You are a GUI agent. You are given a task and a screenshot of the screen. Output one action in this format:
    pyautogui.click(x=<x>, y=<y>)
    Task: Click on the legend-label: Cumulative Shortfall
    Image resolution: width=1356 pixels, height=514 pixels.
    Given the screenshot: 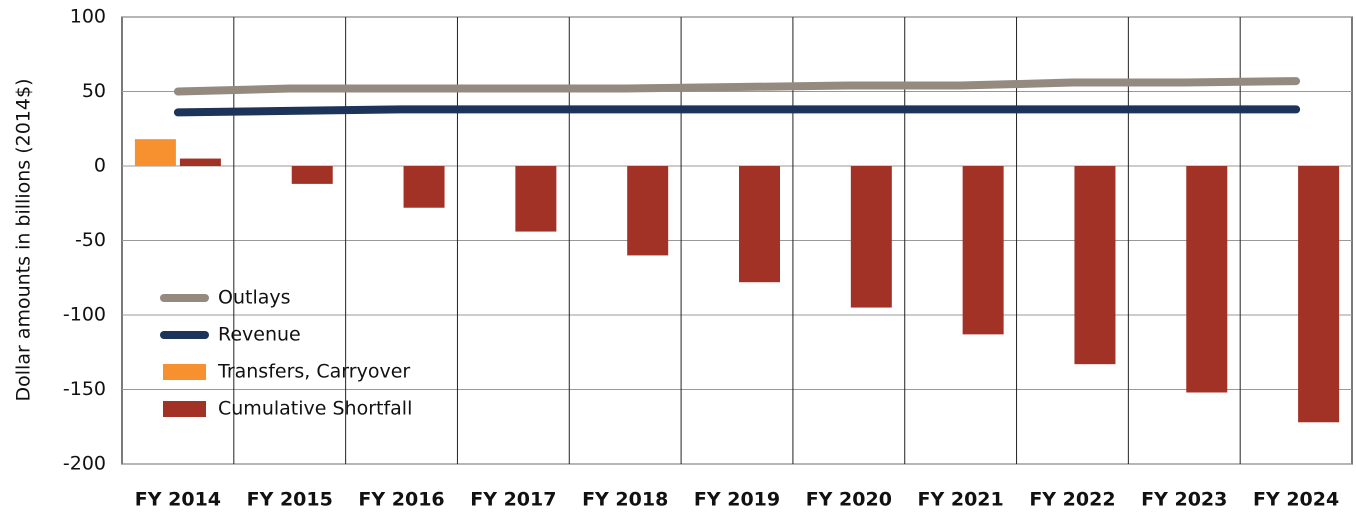 What is the action you would take?
    pyautogui.click(x=315, y=409)
    